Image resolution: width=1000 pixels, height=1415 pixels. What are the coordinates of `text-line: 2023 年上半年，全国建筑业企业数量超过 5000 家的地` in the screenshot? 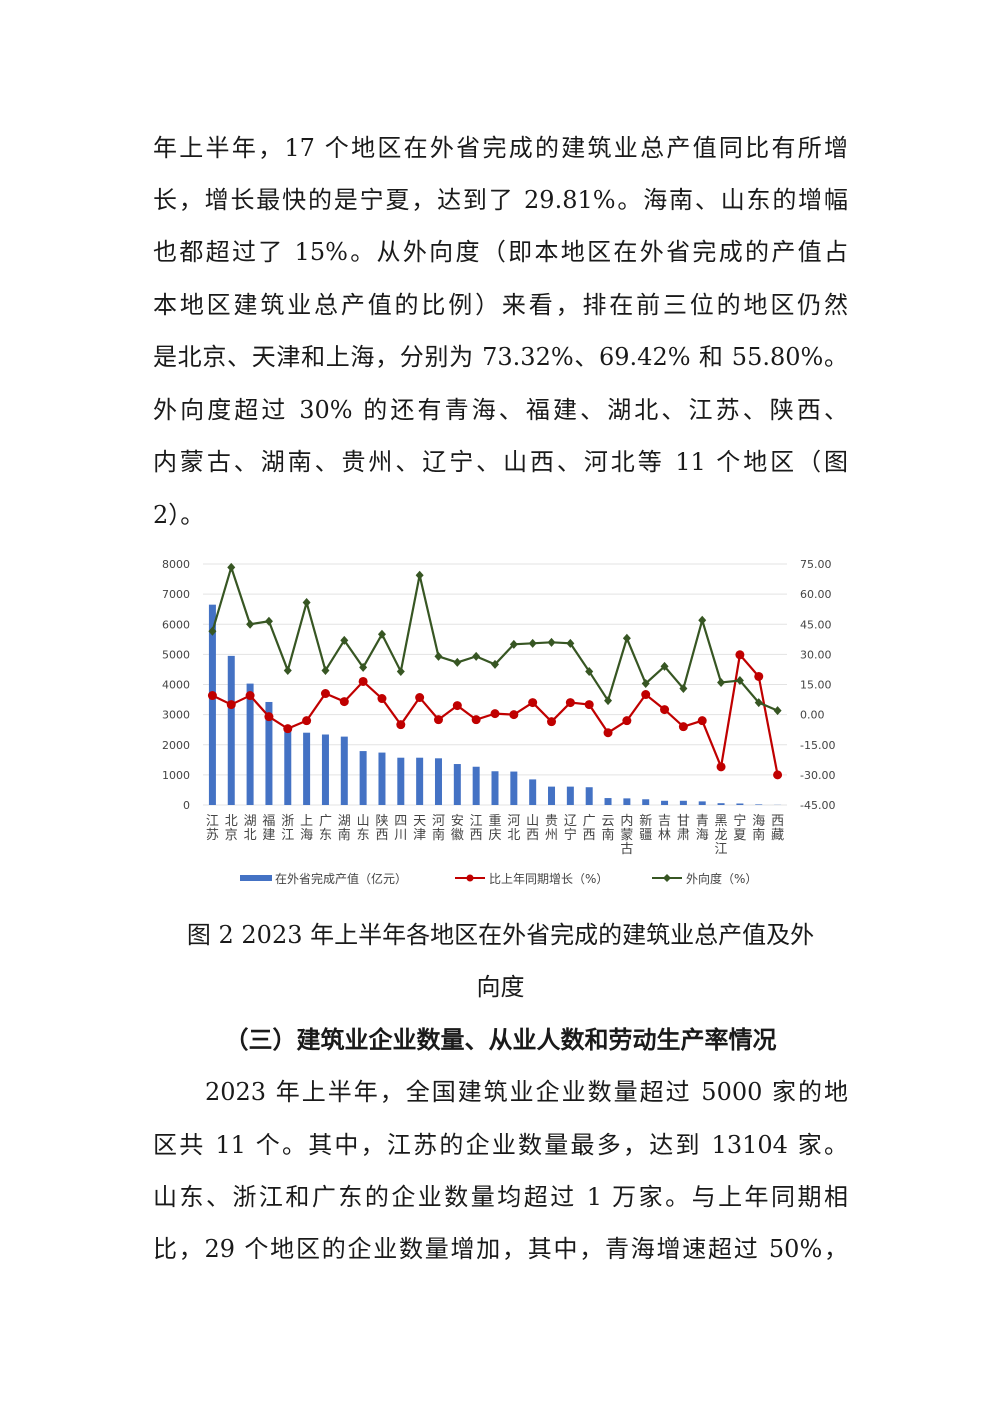 It's located at (526, 1092).